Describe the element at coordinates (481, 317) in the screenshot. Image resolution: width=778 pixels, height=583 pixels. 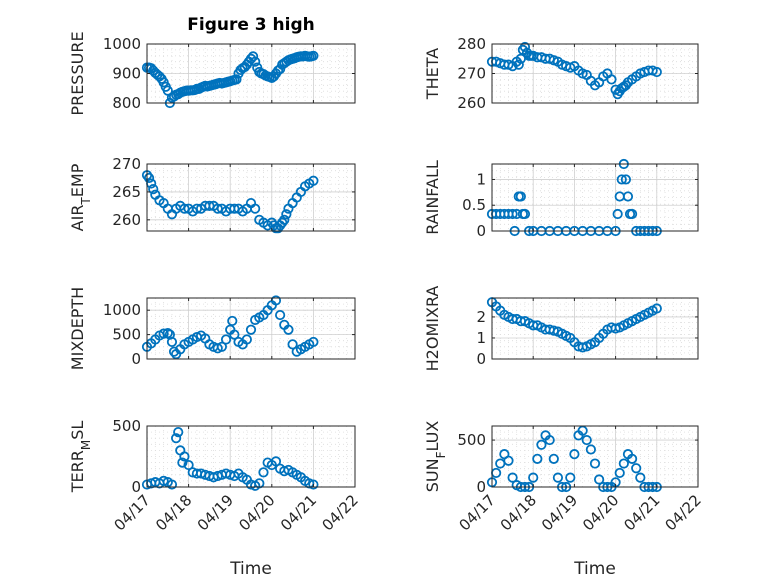
I see `y-tick-label: 2` at that location.